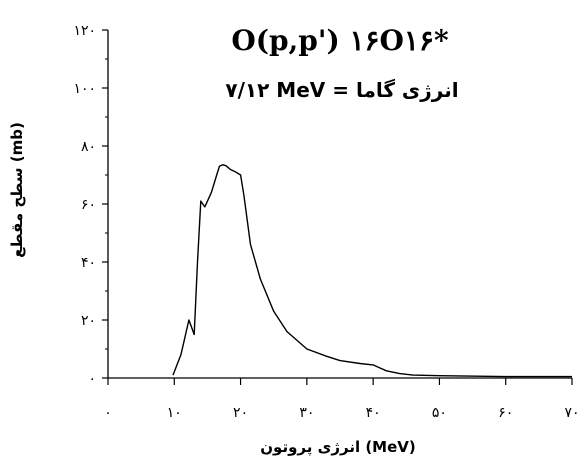  What do you see at coordinates (17, 190) in the screenshot?
I see `y-axis-label: سطح مقطع (mb)` at bounding box center [17, 190].